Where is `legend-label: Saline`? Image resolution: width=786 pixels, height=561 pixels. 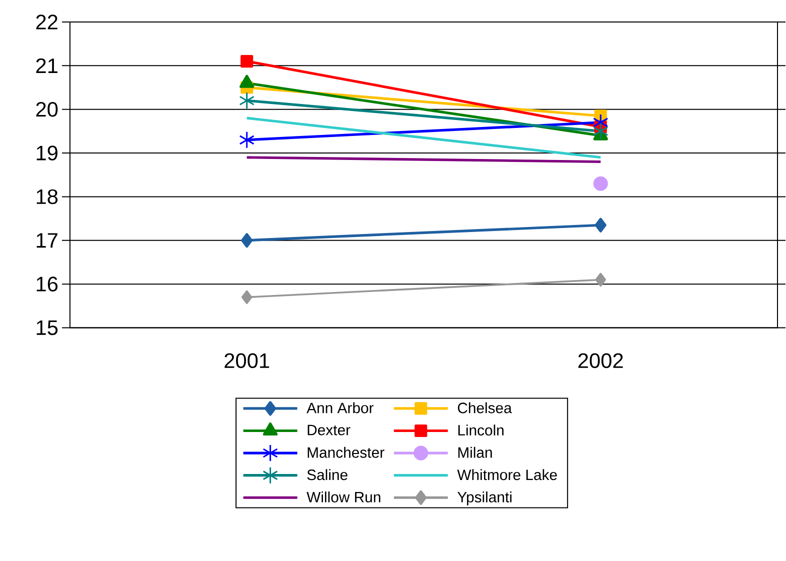 legend-label: Saline is located at coordinates (327, 474).